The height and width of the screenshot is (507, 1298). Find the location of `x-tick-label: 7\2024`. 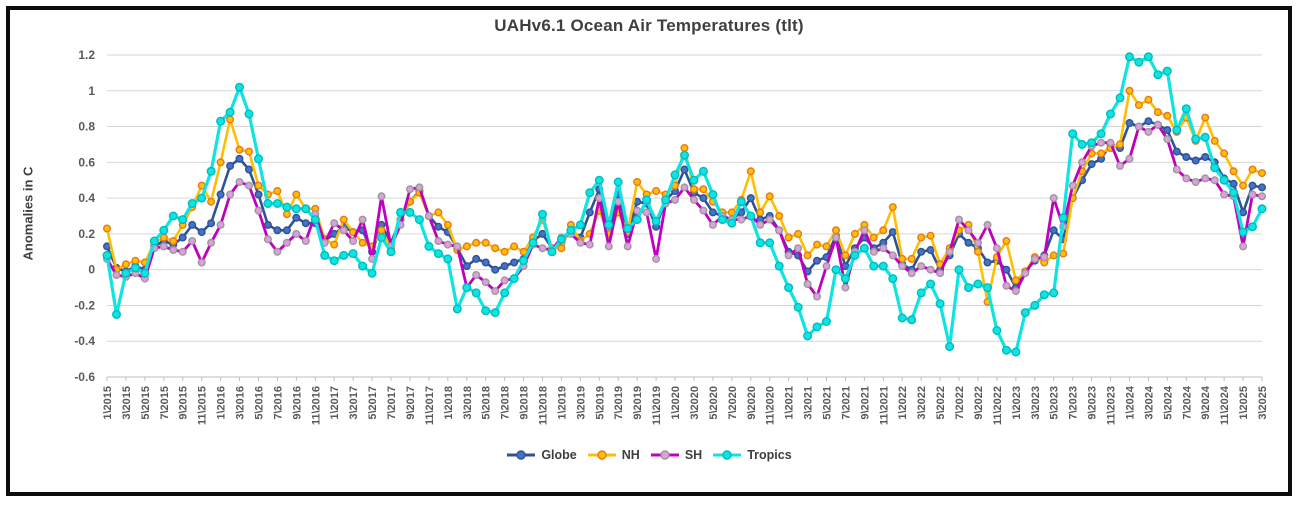

x-tick-label: 7\2024 is located at coordinates (1187, 402).